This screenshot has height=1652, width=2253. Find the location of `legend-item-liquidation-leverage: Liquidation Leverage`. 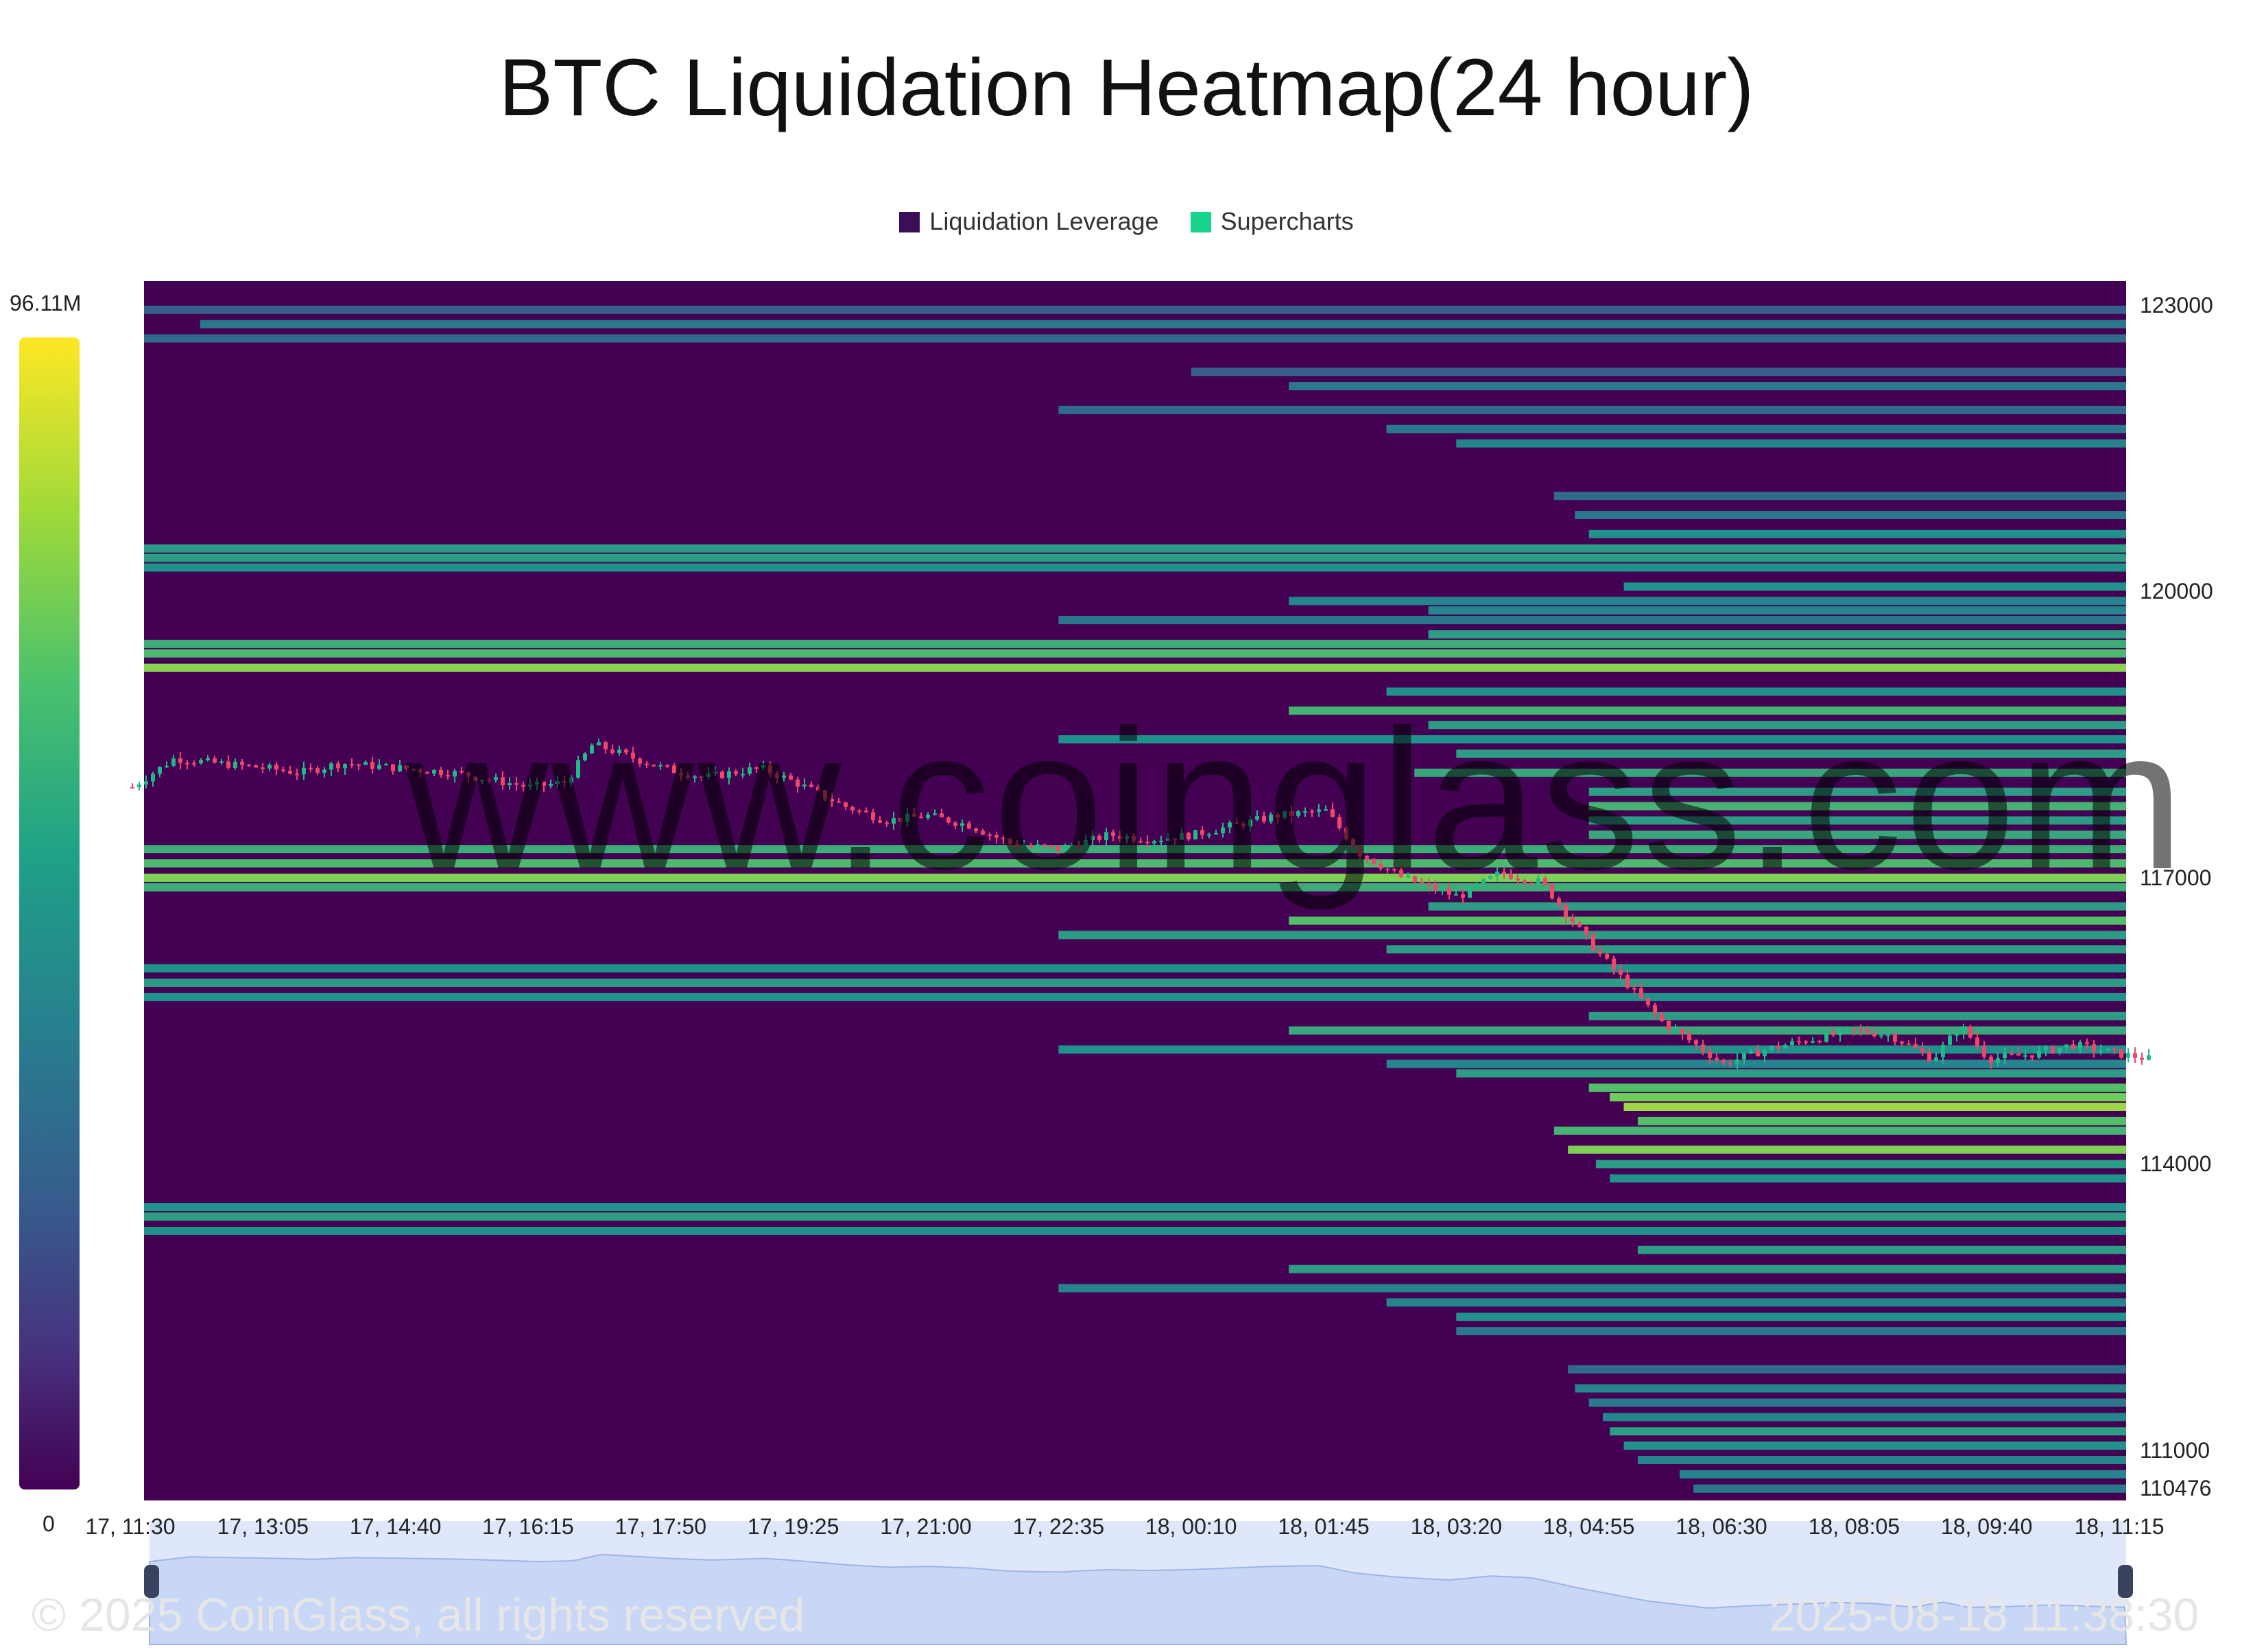

legend-item-liquidation-leverage: Liquidation Leverage is located at coordinates (1029, 221).